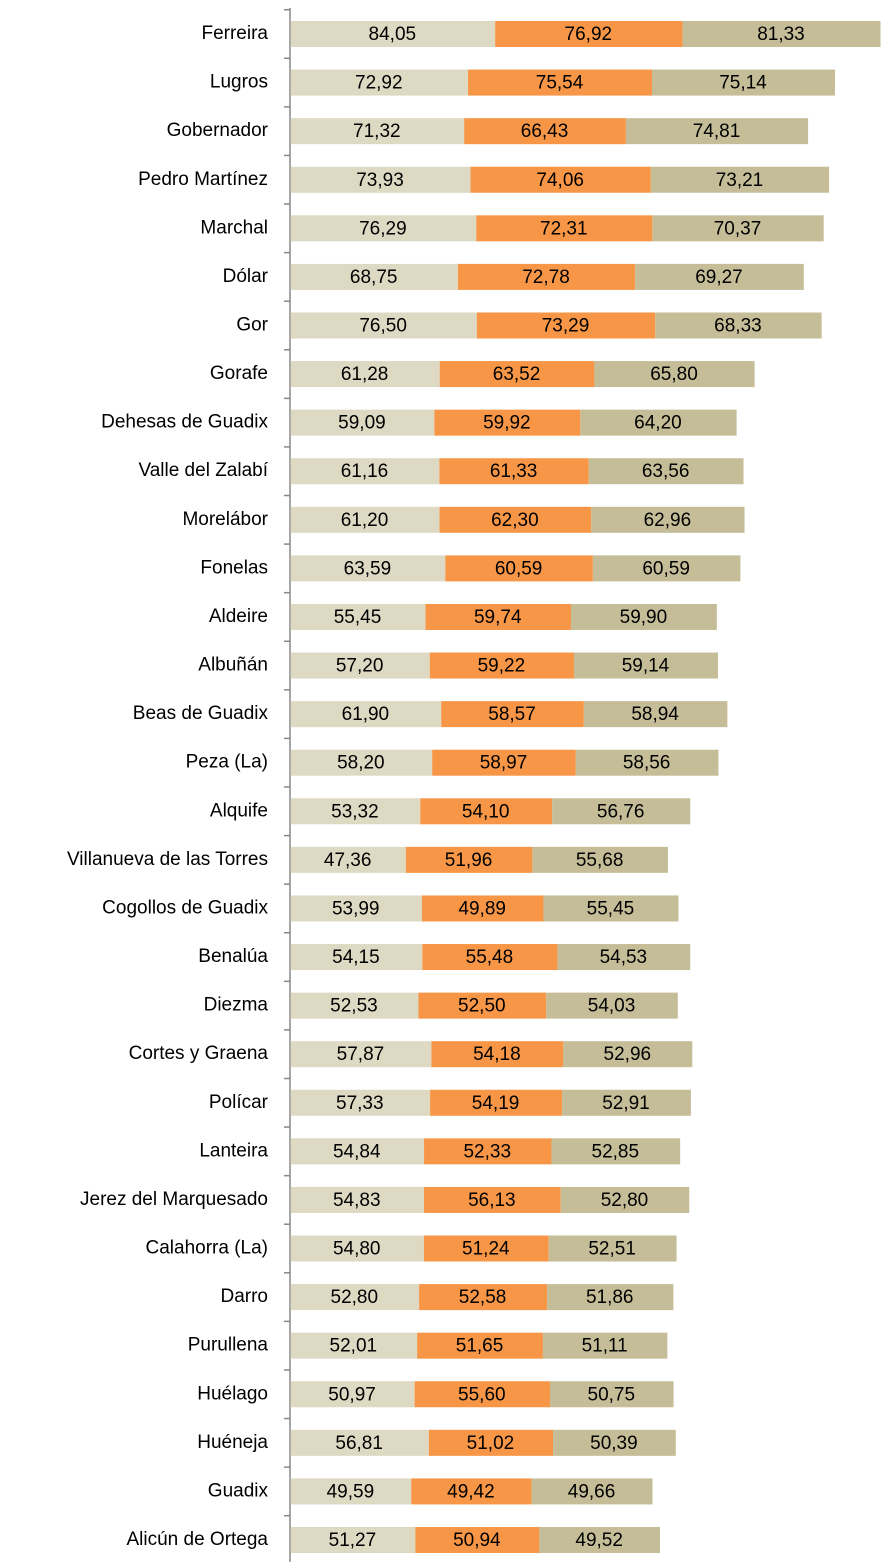 Image resolution: width=882 pixels, height=1562 pixels. I want to click on value-label: 59,74, so click(498, 617).